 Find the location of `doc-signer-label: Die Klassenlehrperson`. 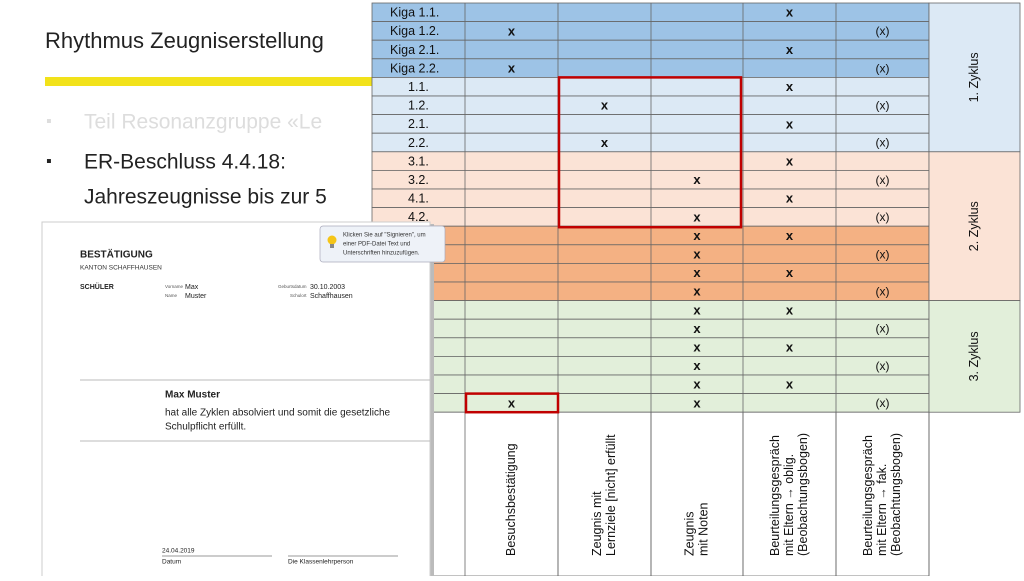

doc-signer-label: Die Klassenlehrperson is located at coordinates (321, 562).